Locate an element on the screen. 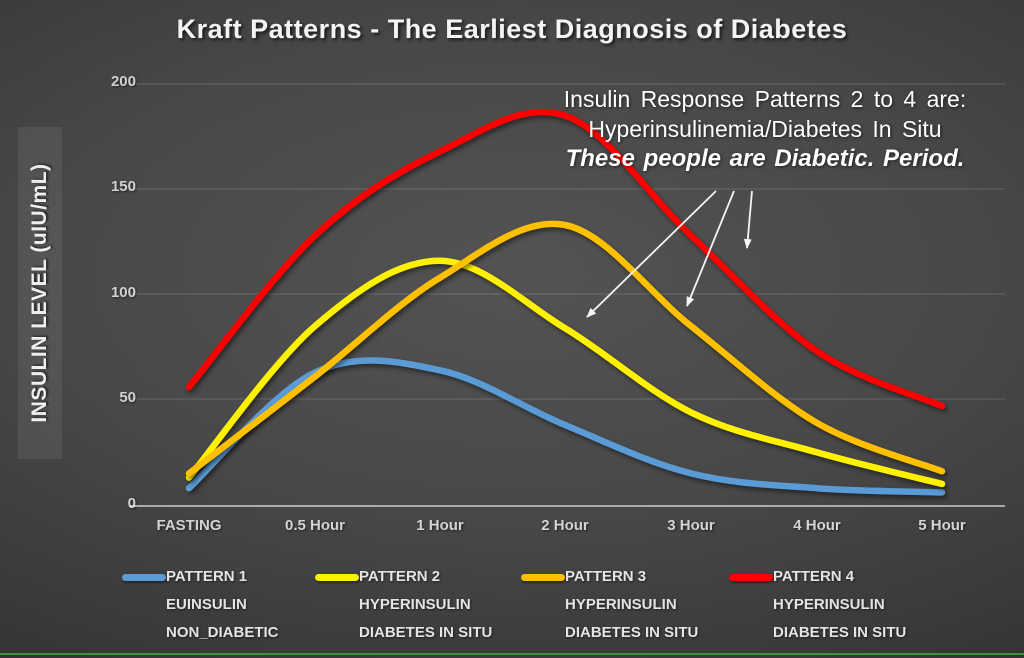 The image size is (1024, 658). y-tick-0: 0 is located at coordinates (131, 503).